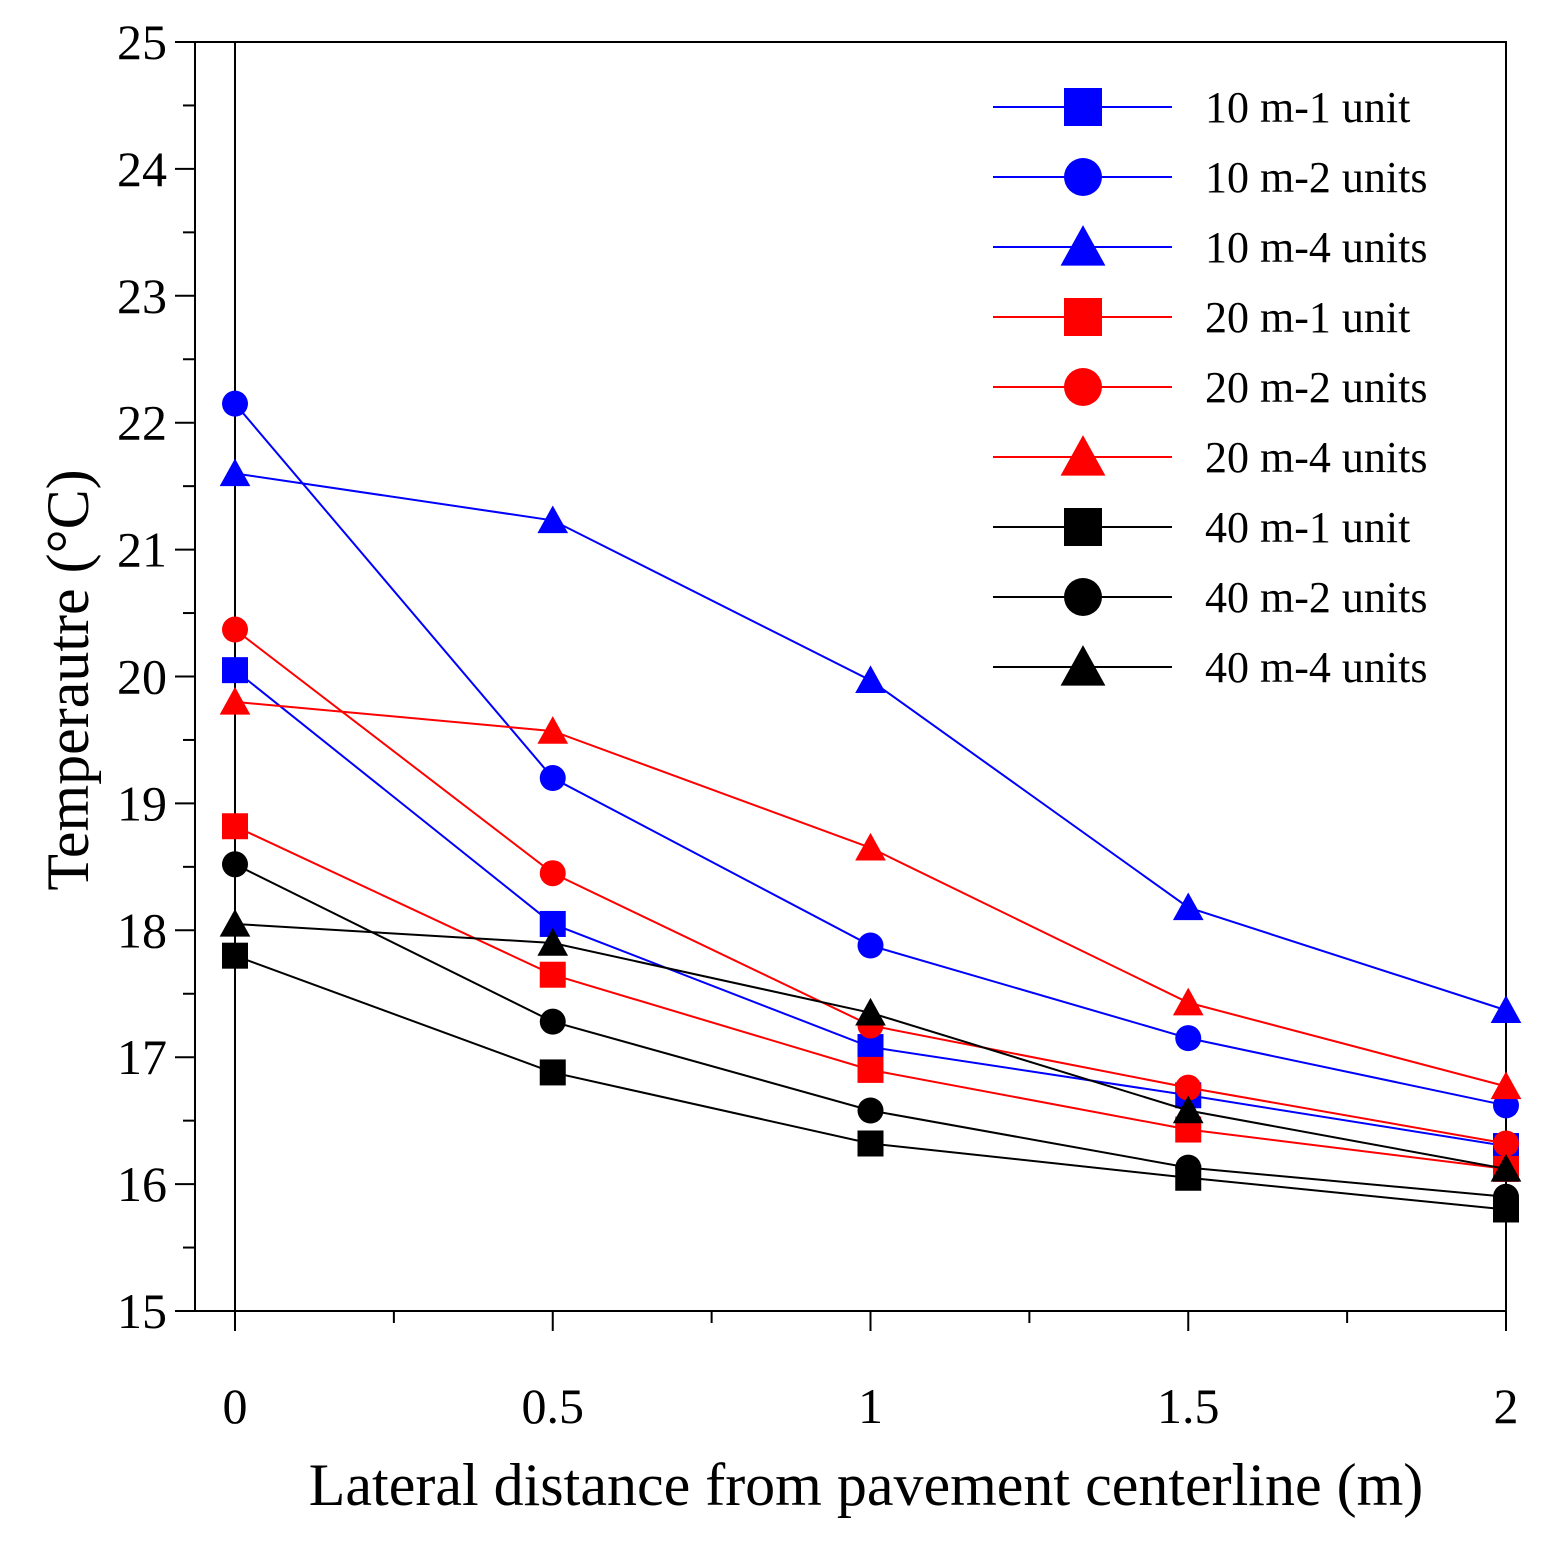 The image size is (1566, 1555). What do you see at coordinates (870, 1406) in the screenshot?
I see `x-tick-label: 1` at bounding box center [870, 1406].